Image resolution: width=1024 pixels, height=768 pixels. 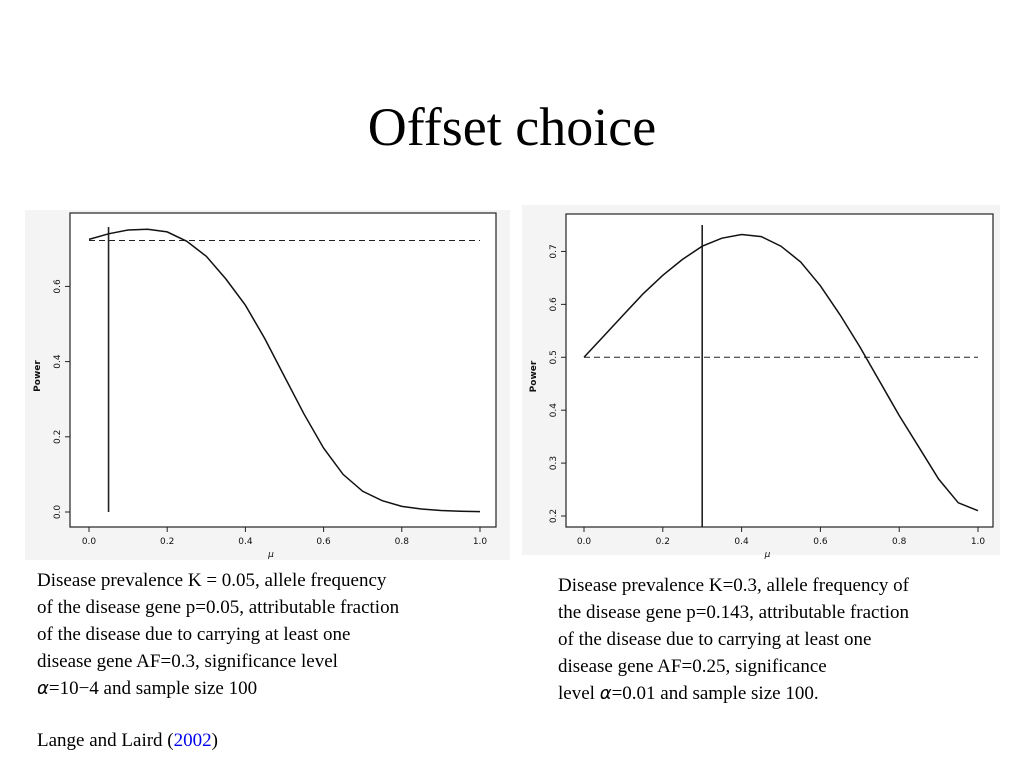 I want to click on caption-right-last-text: =0.01 and sample size 100., so click(x=715, y=693).